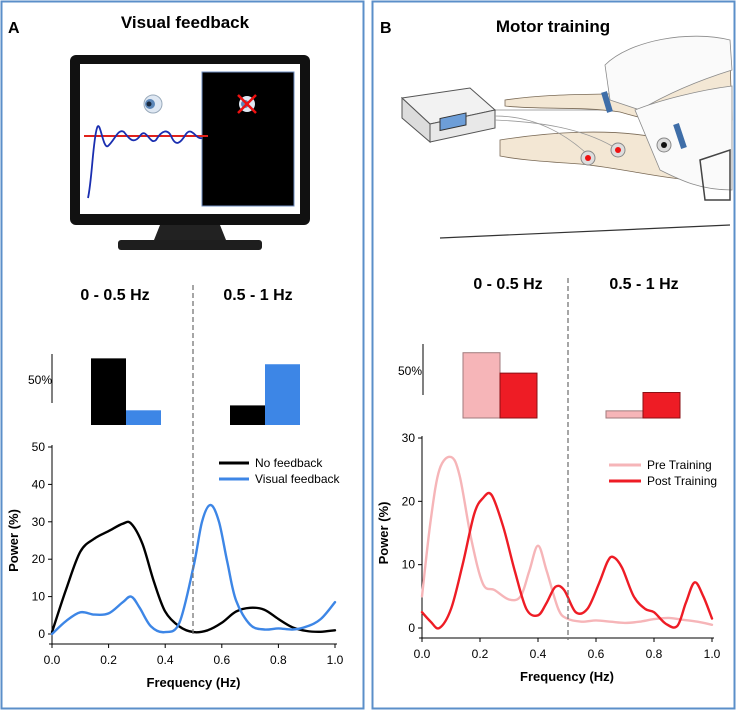 This screenshot has width=737, height=716. Describe the element at coordinates (282, 394) in the screenshot. I see `bar-visual-feedback-high-band` at that location.